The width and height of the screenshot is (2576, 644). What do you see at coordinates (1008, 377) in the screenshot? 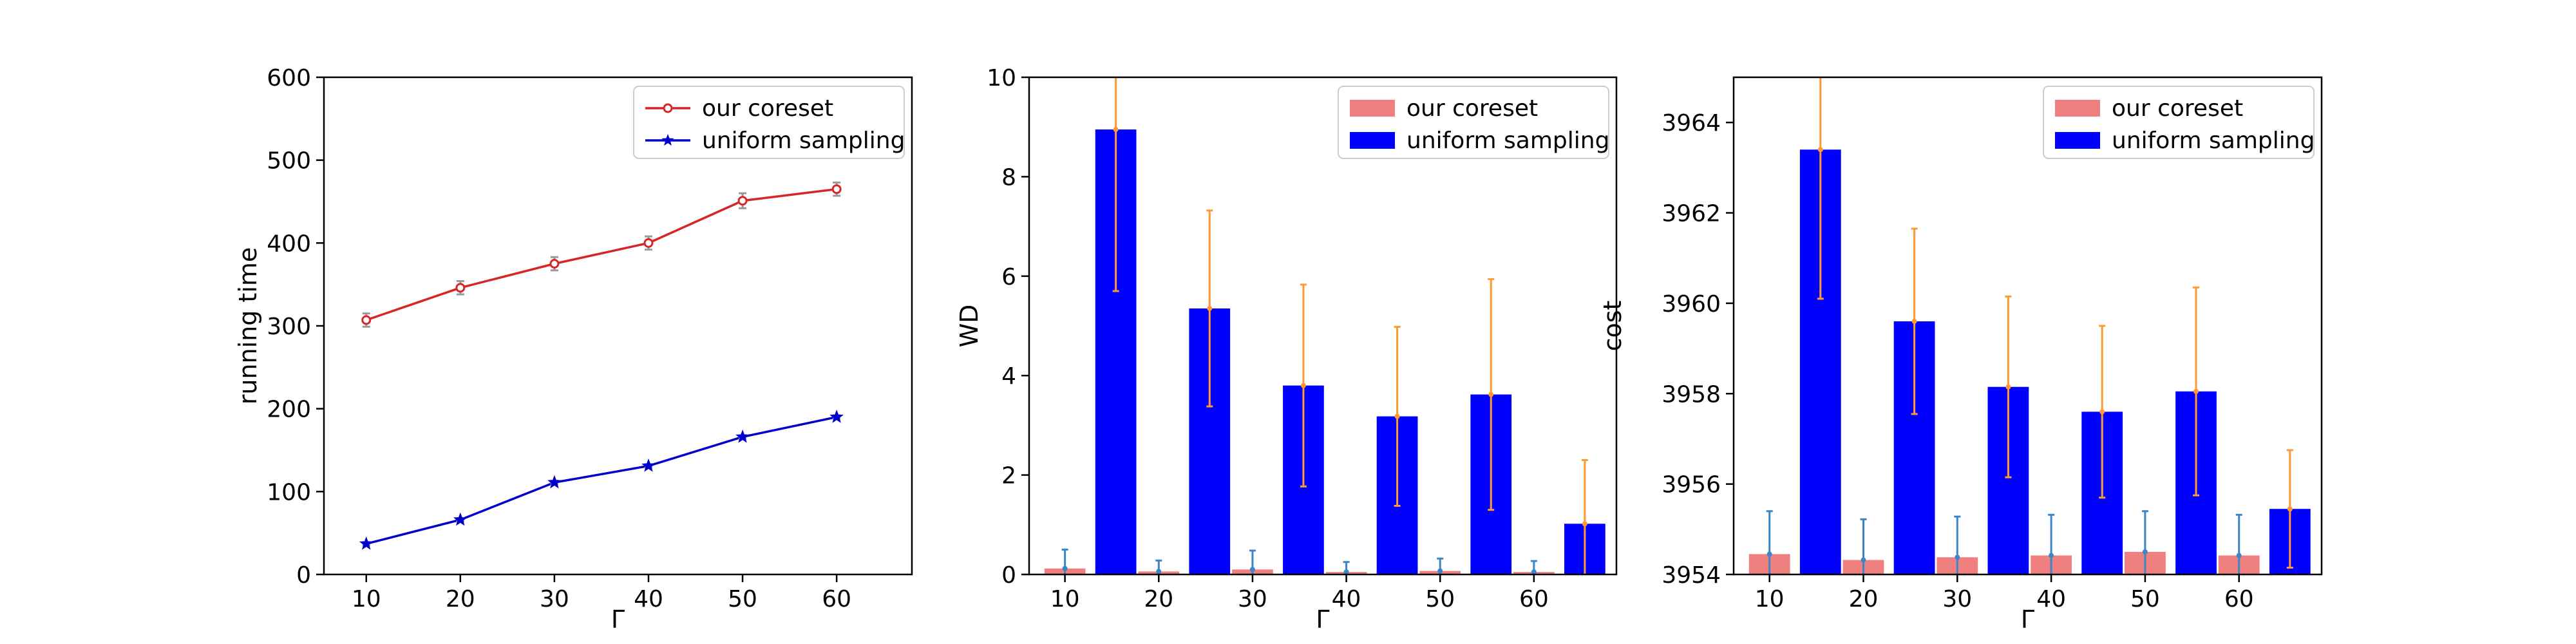
I see `y-tick-label: 4` at bounding box center [1008, 377].